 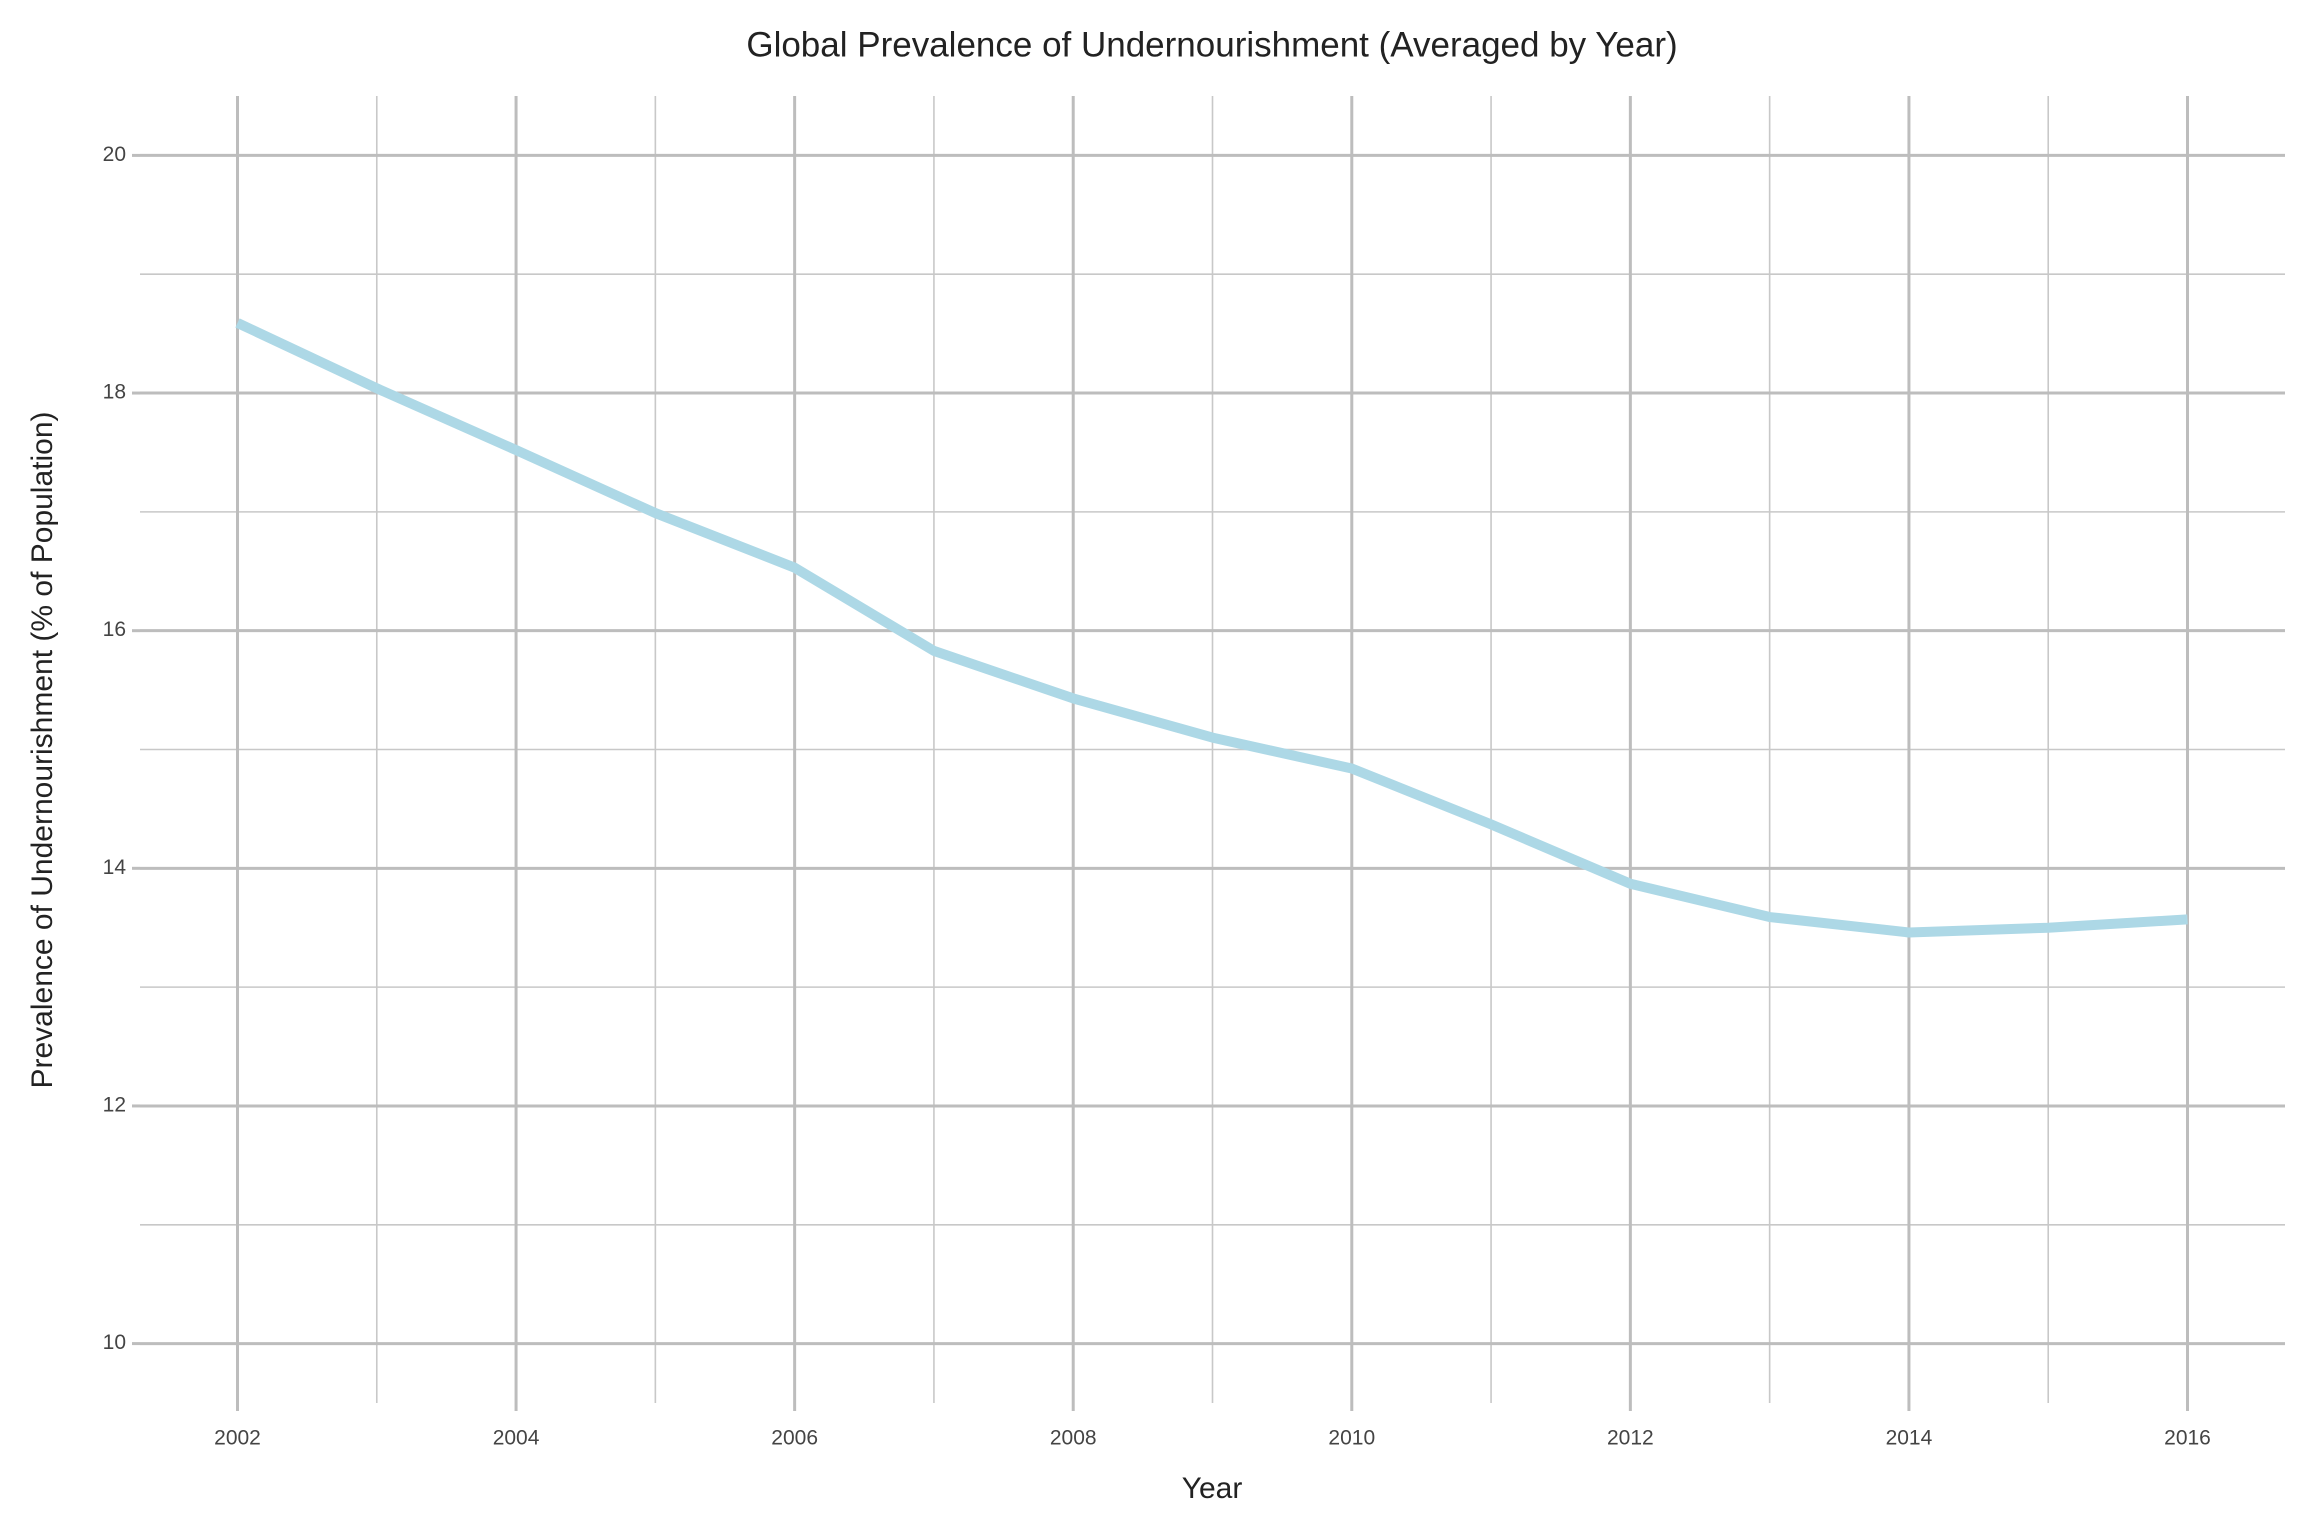 What do you see at coordinates (2187, 1438) in the screenshot?
I see `x-tick-label: 2016` at bounding box center [2187, 1438].